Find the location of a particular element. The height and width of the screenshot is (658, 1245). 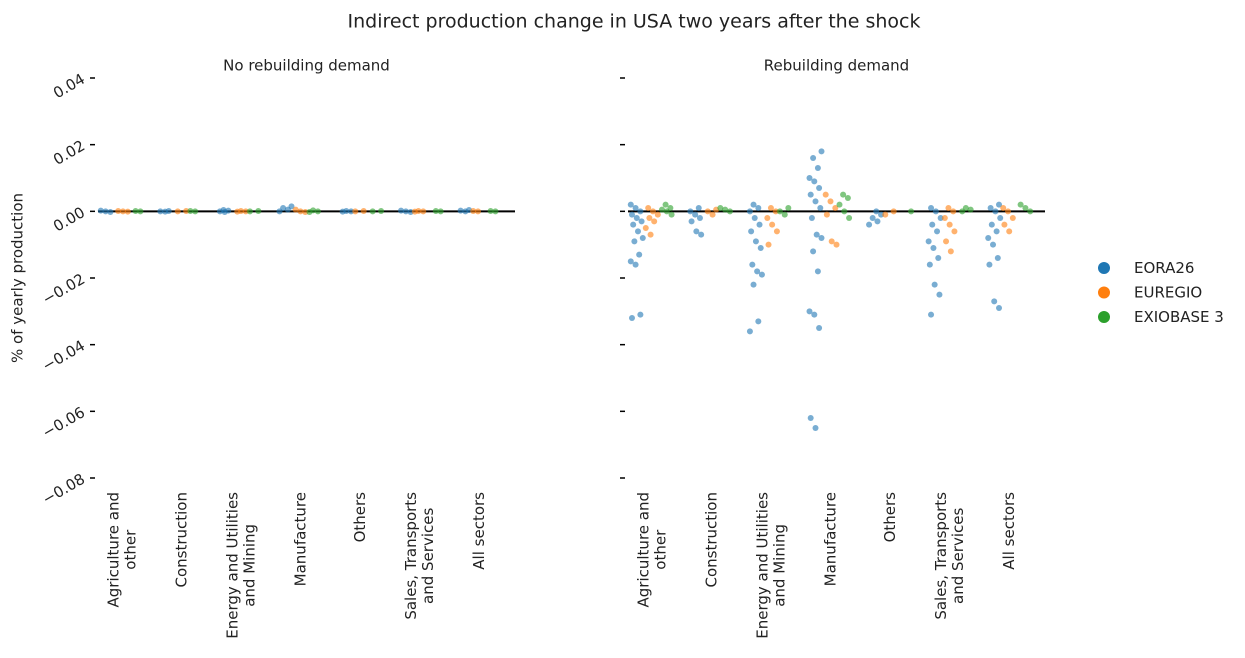

x-tick-label: Energy and Utilities is located at coordinates (762, 565).